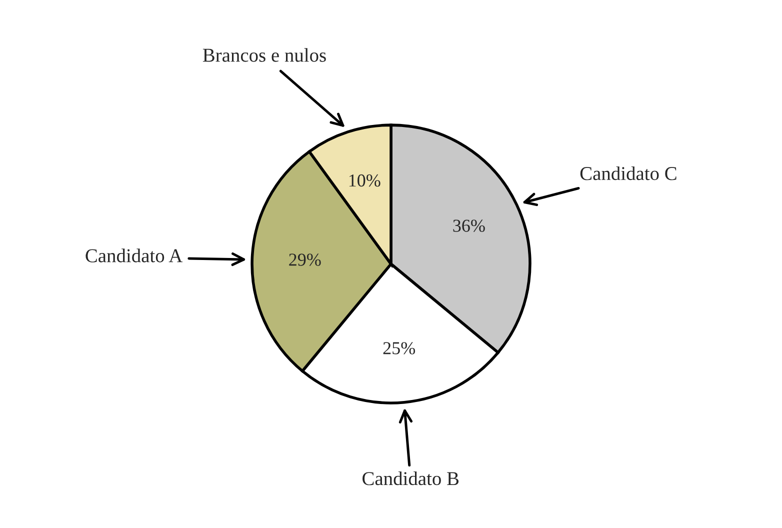 Image resolution: width=782 pixels, height=528 pixels. I want to click on data-label: 29%, so click(305, 260).